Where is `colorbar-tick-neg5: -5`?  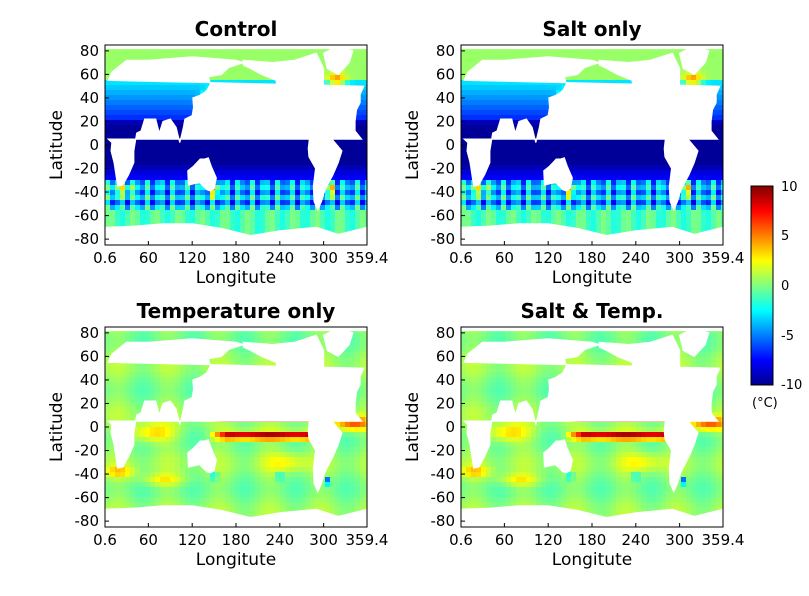
colorbar-tick-neg5: -5 is located at coordinates (787, 336).